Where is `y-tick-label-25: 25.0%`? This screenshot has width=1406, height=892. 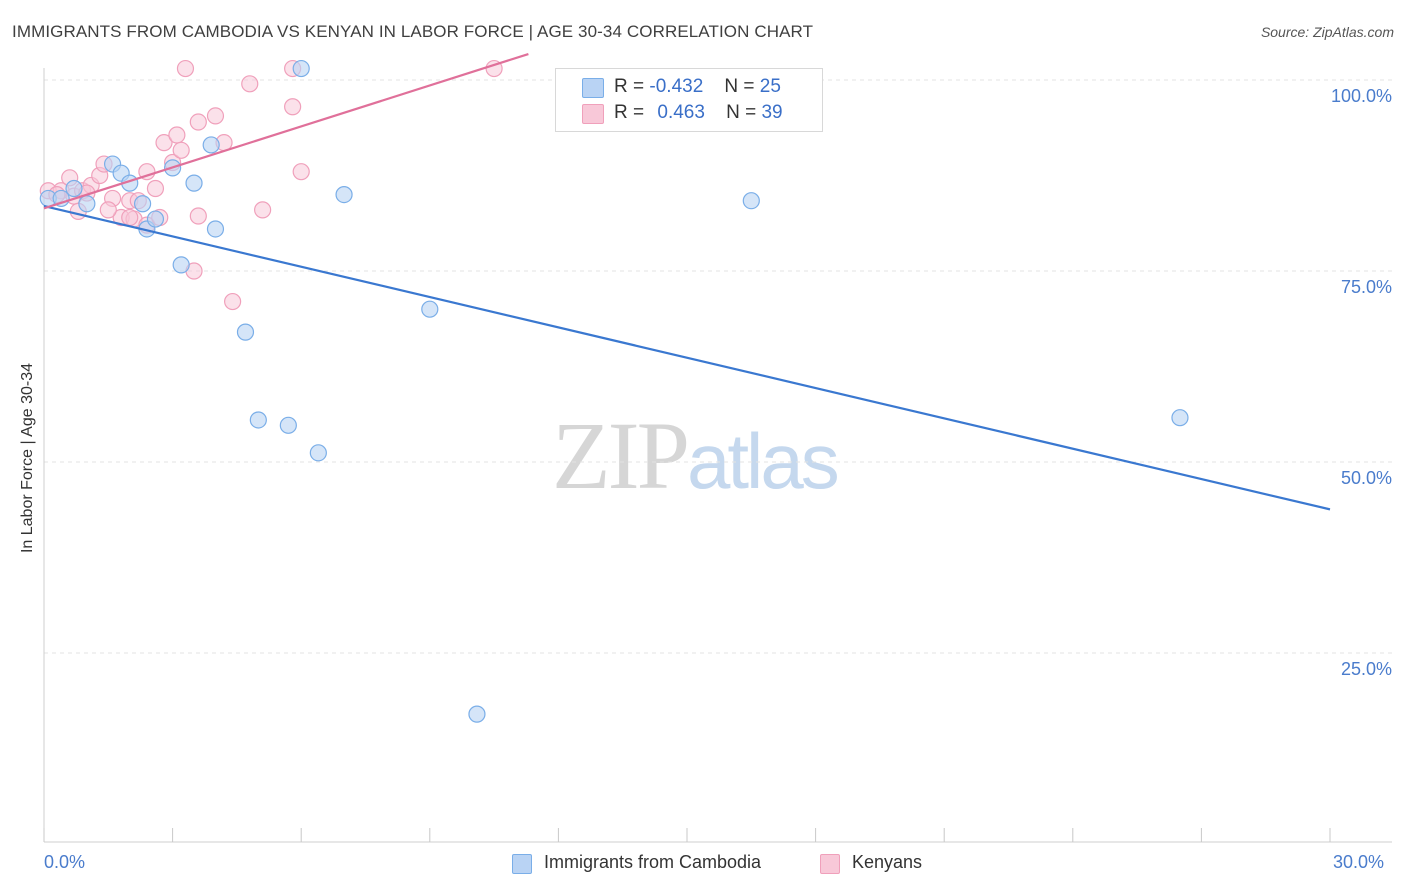 y-tick-label-25: 25.0% is located at coordinates (1366, 669).